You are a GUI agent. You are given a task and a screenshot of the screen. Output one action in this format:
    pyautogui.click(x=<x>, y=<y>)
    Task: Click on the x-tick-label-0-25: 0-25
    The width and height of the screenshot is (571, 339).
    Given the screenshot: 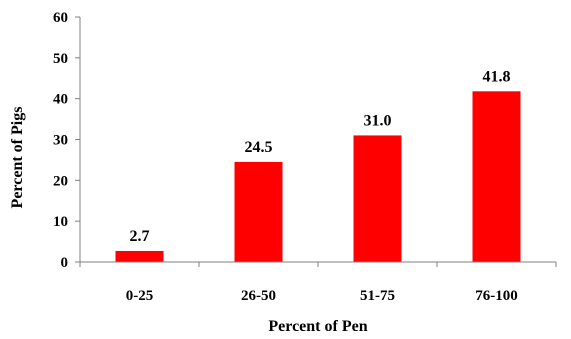 What is the action you would take?
    pyautogui.click(x=140, y=296)
    